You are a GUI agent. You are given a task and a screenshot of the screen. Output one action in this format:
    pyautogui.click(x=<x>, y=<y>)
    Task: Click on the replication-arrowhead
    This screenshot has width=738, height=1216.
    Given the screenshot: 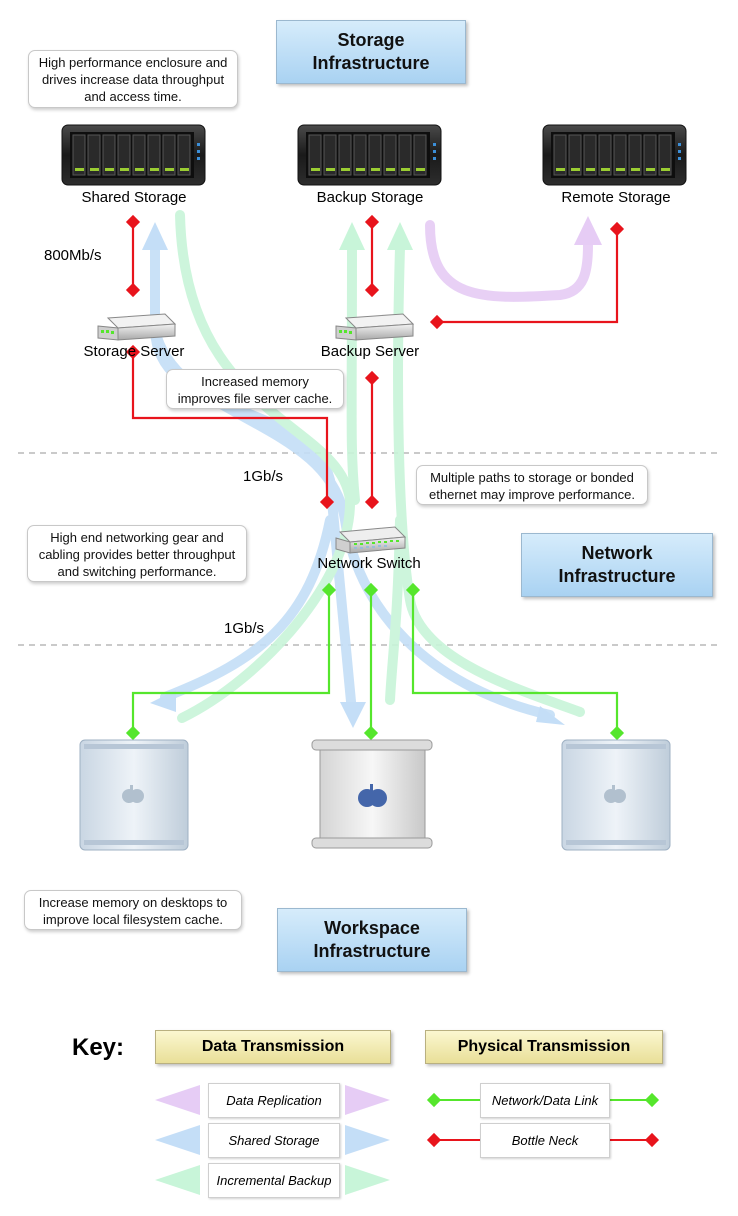 What is the action you would take?
    pyautogui.click(x=588, y=230)
    